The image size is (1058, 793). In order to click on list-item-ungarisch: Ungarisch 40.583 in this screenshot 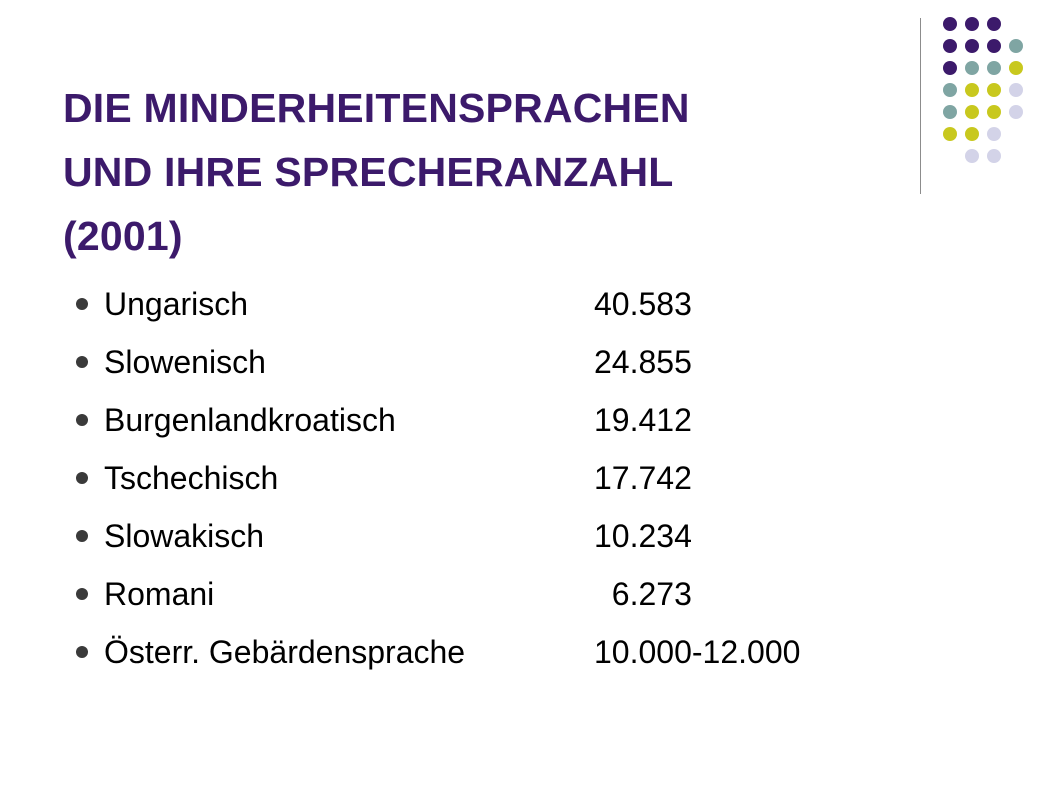, I will do `click(438, 304)`.